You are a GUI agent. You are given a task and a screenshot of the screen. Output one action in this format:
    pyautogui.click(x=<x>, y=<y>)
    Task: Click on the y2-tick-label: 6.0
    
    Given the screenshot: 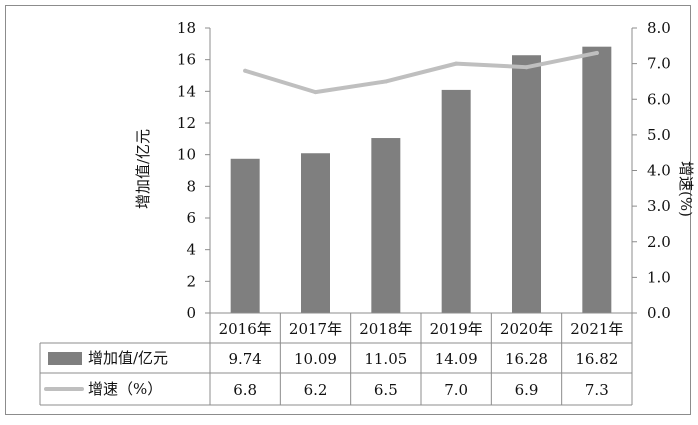 What is the action you would take?
    pyautogui.click(x=659, y=99)
    